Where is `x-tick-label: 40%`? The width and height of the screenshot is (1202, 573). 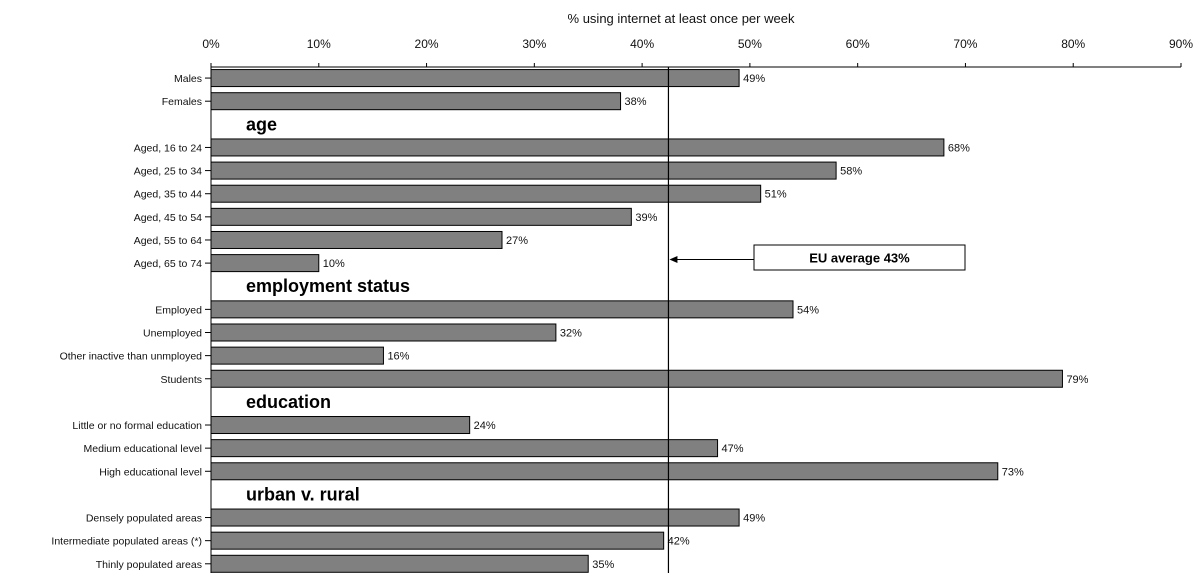 x-tick-label: 40% is located at coordinates (642, 44).